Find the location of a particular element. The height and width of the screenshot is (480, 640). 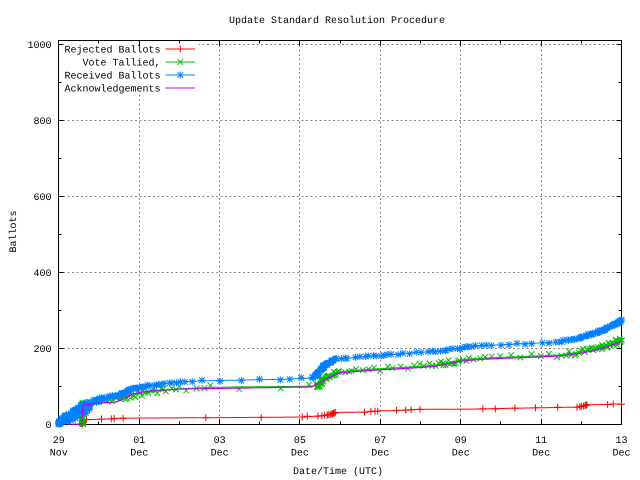

svg-text: 400 is located at coordinates (42, 274).